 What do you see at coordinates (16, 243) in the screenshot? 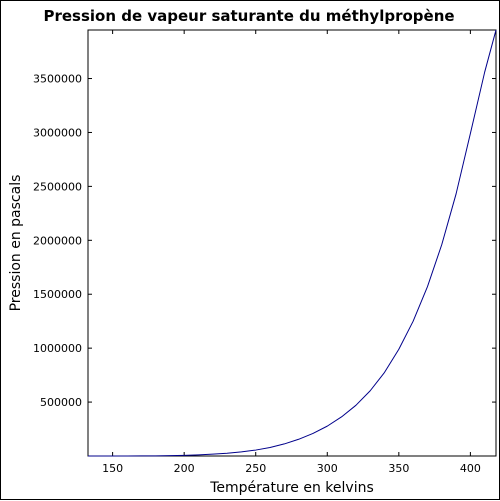
I see `y-axis-label: Pression en pascals` at bounding box center [16, 243].